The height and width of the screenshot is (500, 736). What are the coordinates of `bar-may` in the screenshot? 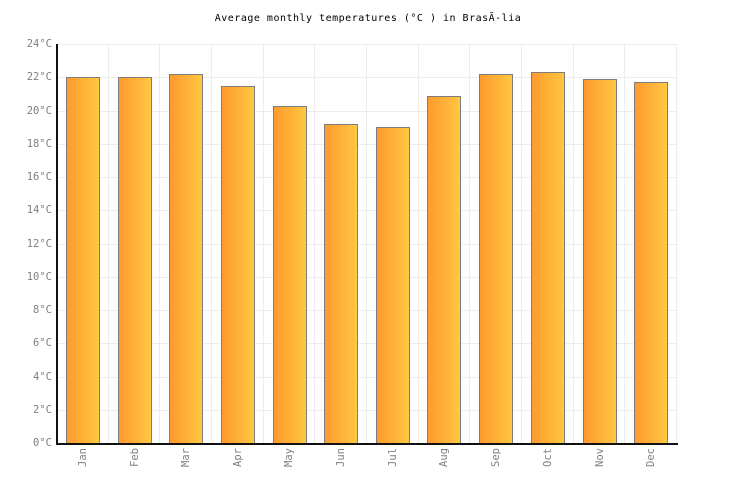 It's located at (290, 274).